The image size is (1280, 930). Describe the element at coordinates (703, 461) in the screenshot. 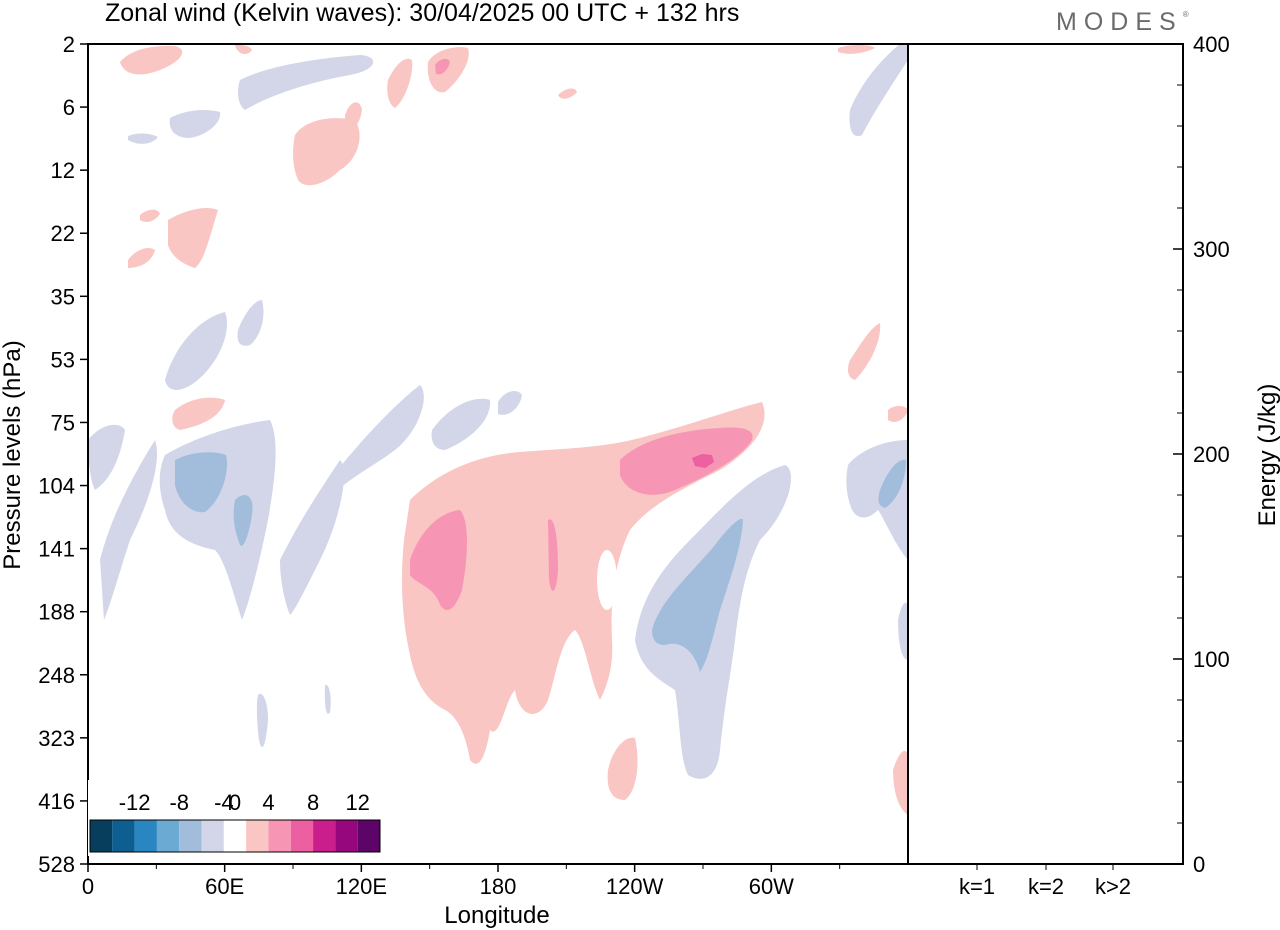

I see `positive-anomaly-peak` at that location.